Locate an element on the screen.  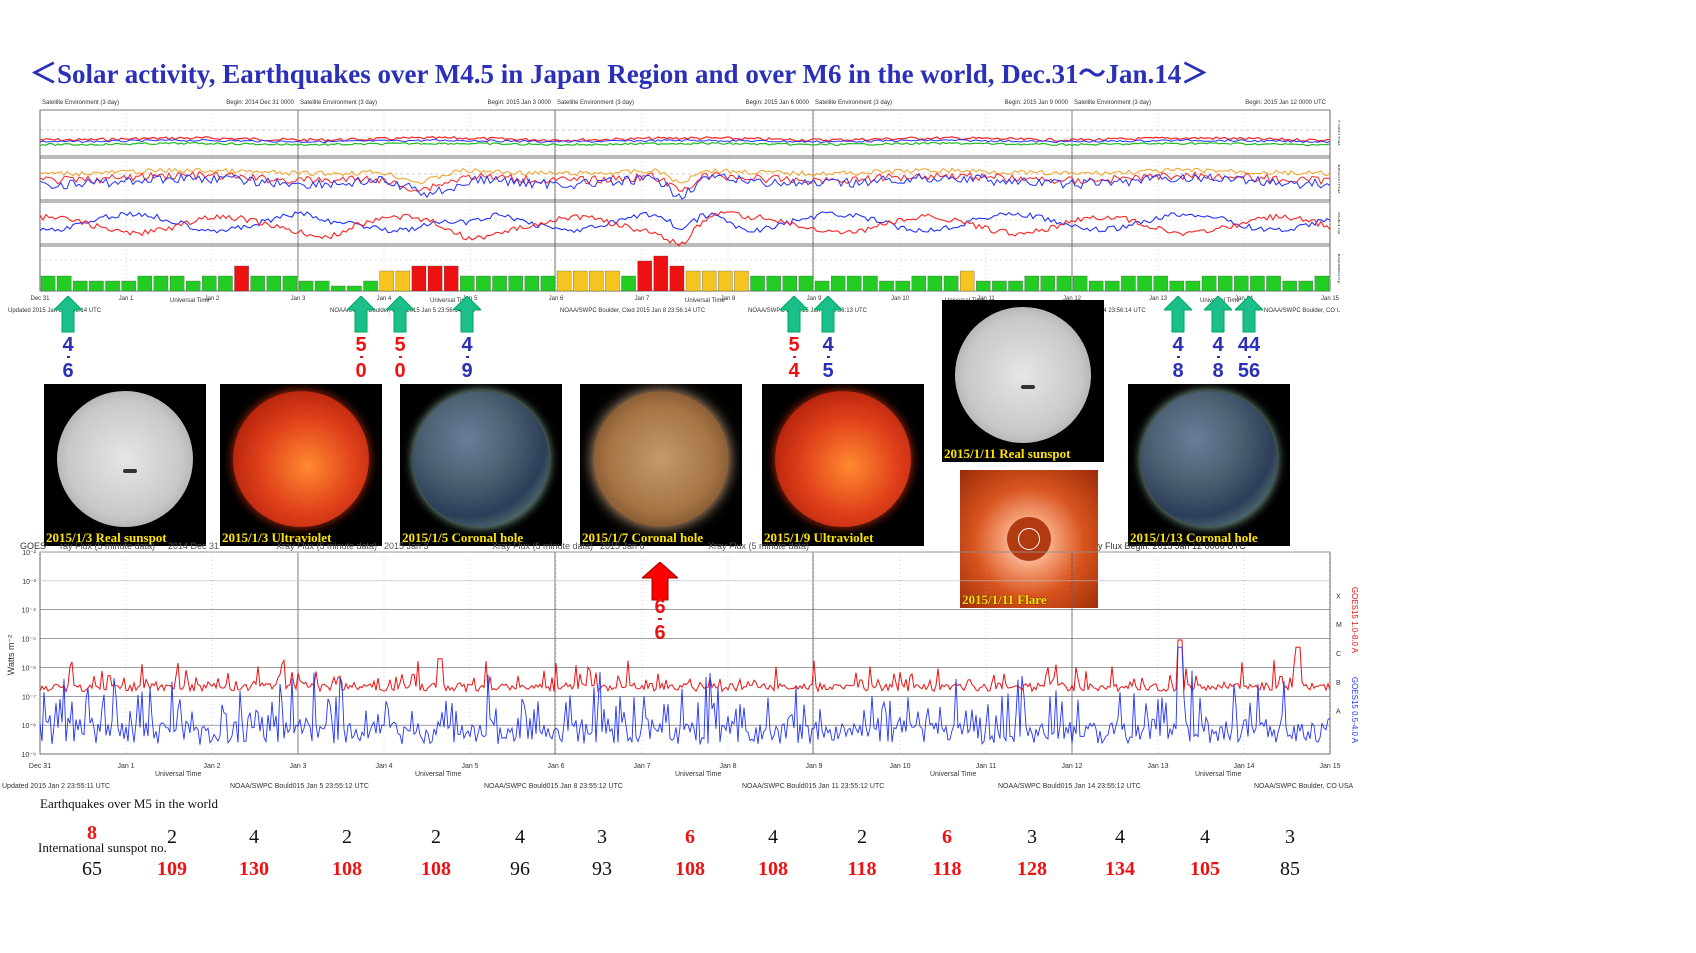
world-quake-count: 6 is located at coordinates (947, 837).